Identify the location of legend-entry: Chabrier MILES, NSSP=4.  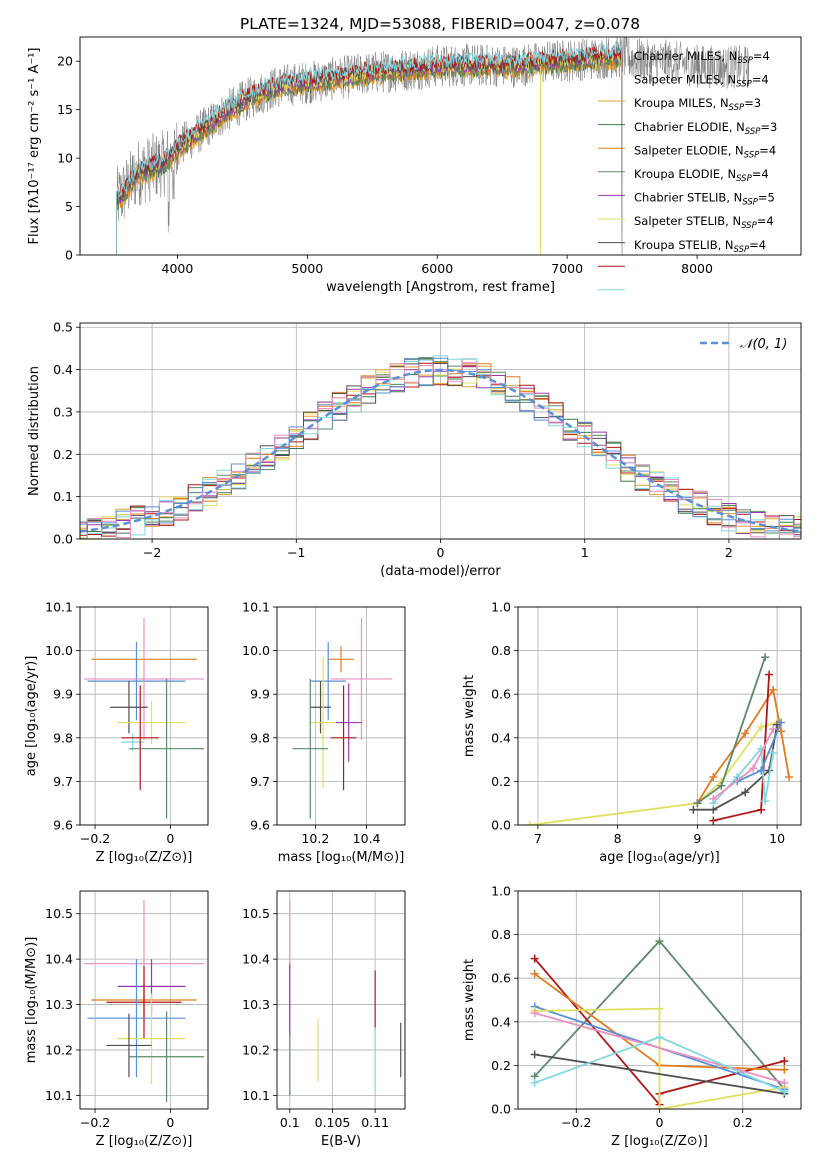
(702, 57).